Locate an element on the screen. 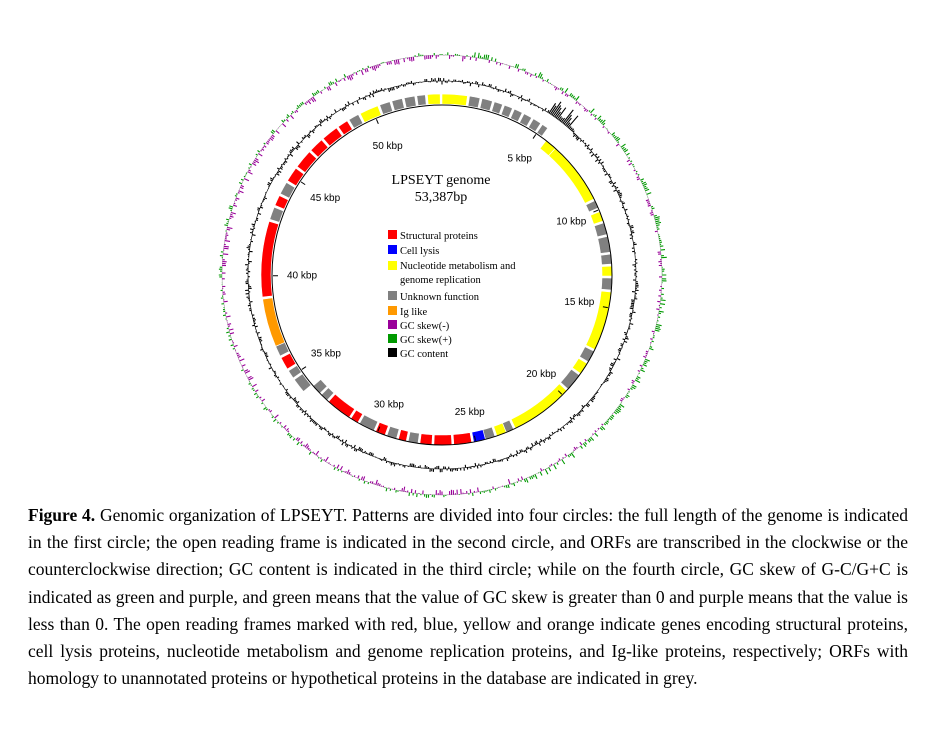 The width and height of the screenshot is (928, 749). legend-label-gc-skew-neg: GC skew(-) is located at coordinates (425, 326).